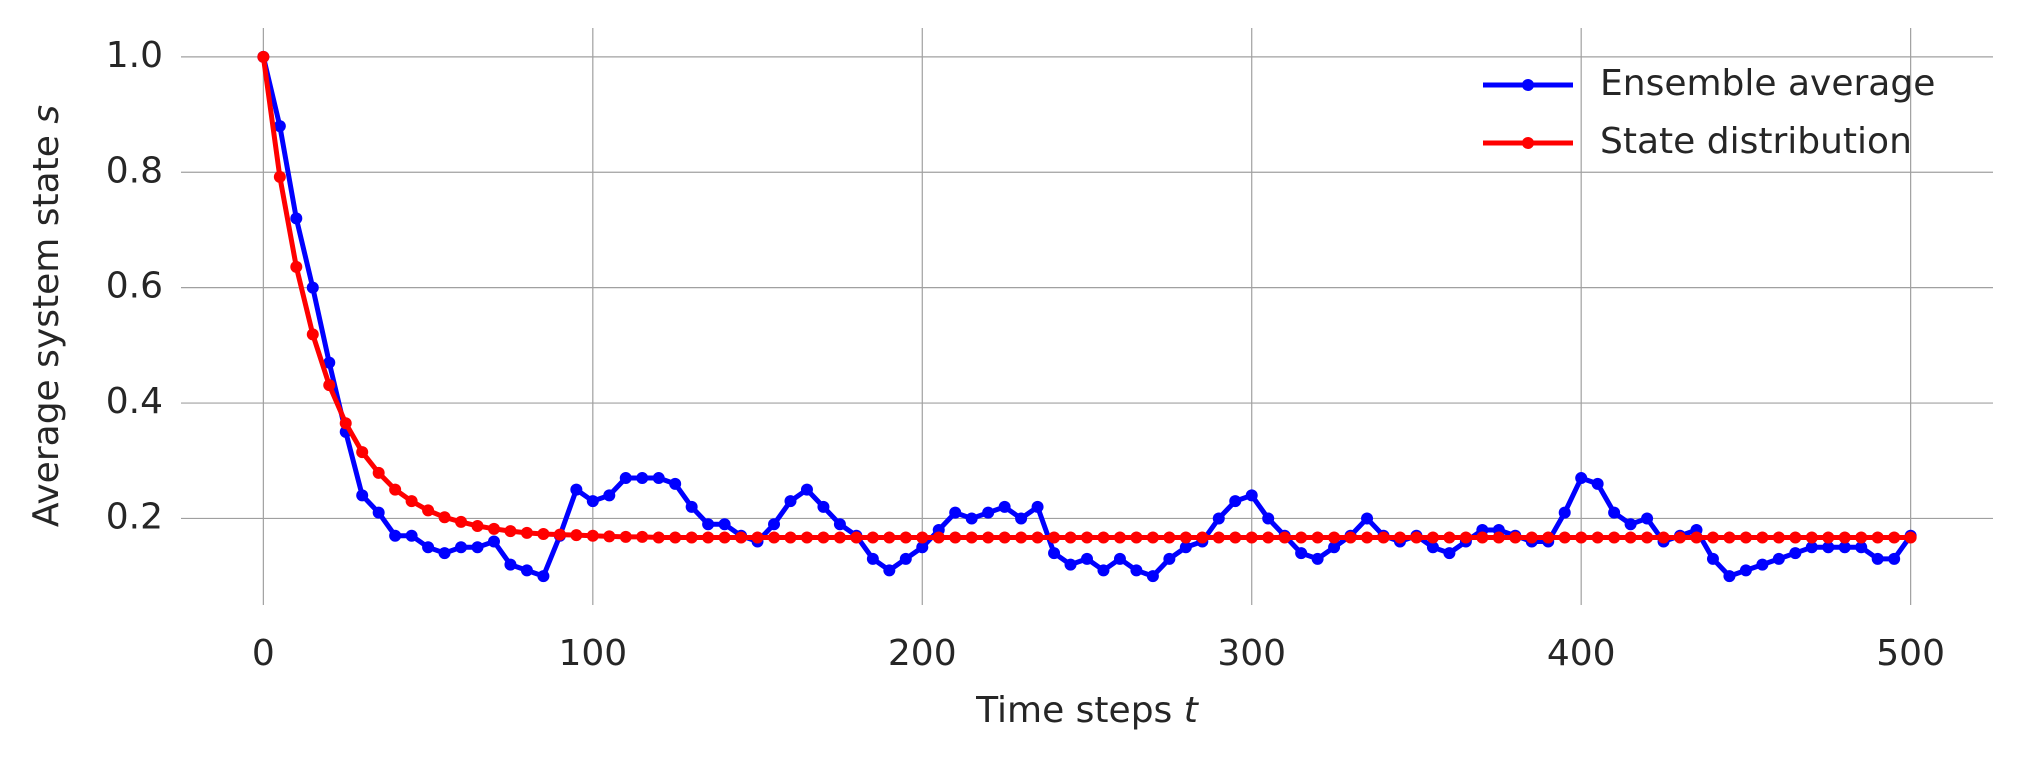 The width and height of the screenshot is (2022, 767). What do you see at coordinates (46, 331) in the screenshot?
I see `y-label-text: Average system state` at bounding box center [46, 331].